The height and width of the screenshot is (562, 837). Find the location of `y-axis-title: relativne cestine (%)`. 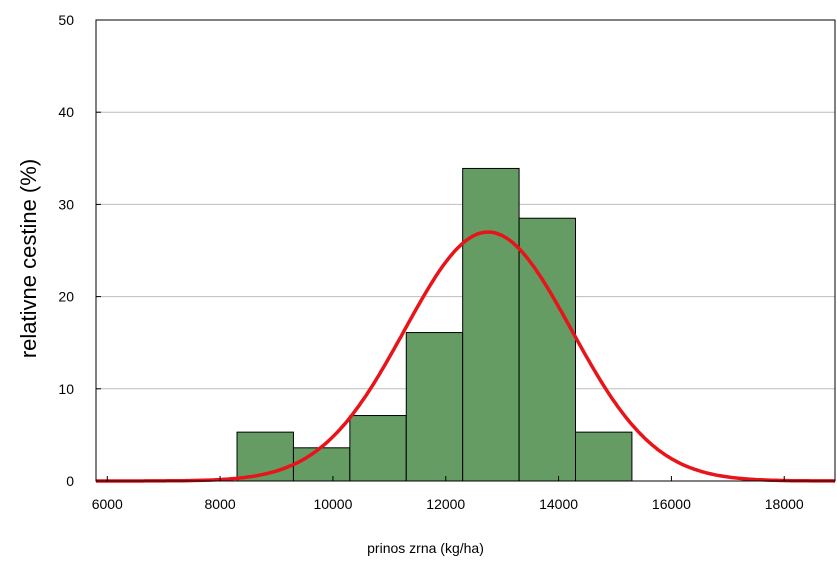

y-axis-title: relativne cestine (%) is located at coordinates (28, 258).